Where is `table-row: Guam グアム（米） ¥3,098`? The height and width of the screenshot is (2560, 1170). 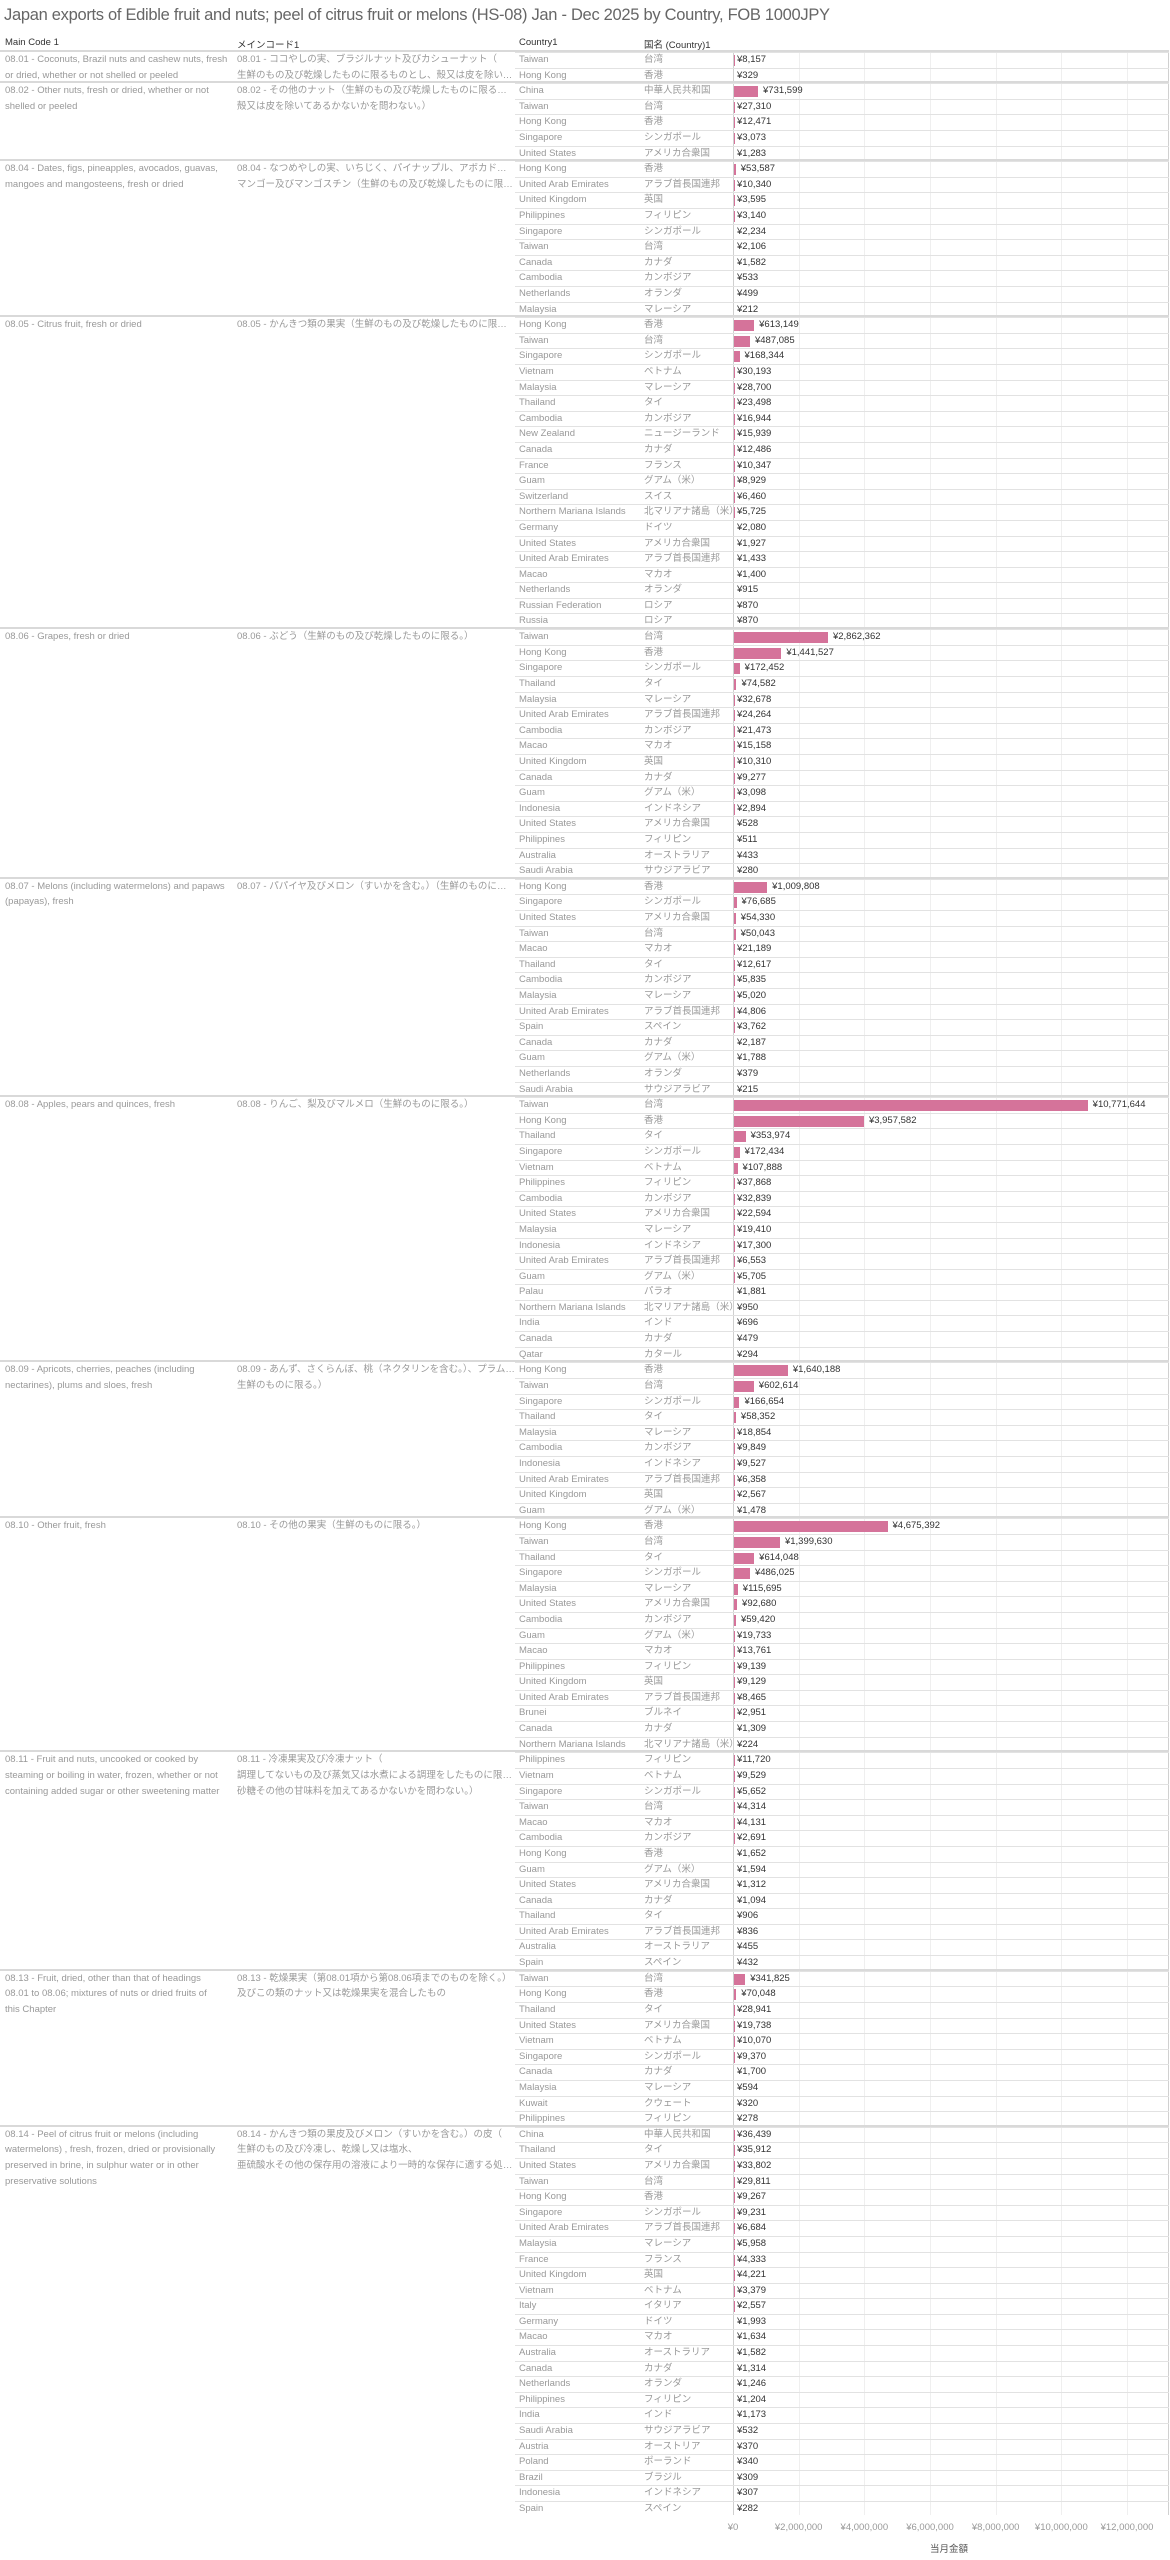
table-row: Guam グアム（米） ¥3,098 is located at coordinates (842, 793).